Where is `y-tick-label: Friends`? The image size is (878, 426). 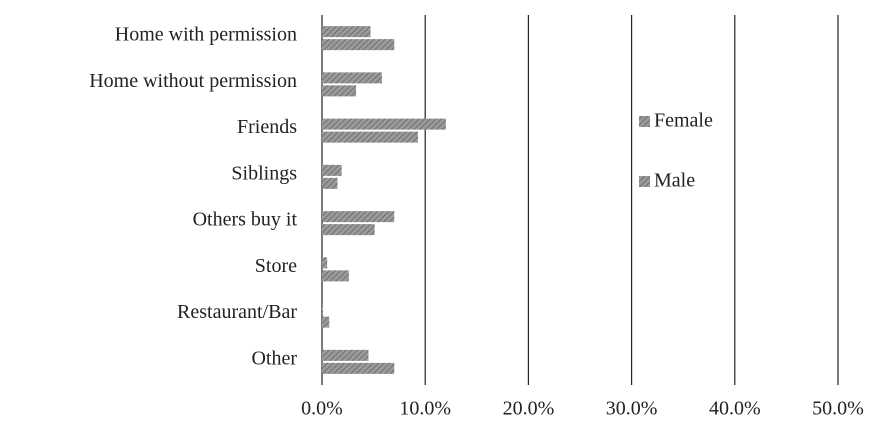
y-tick-label: Friends is located at coordinates (267, 127).